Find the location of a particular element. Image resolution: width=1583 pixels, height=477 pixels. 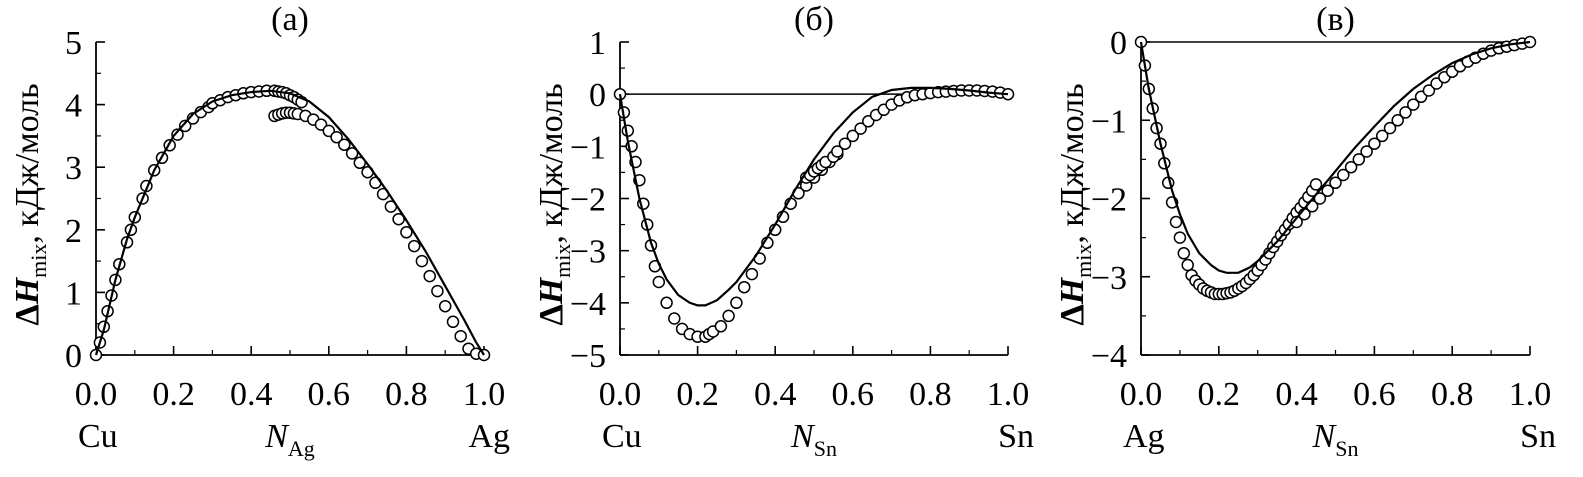

y-tick-label: −1 is located at coordinates (588, 147).